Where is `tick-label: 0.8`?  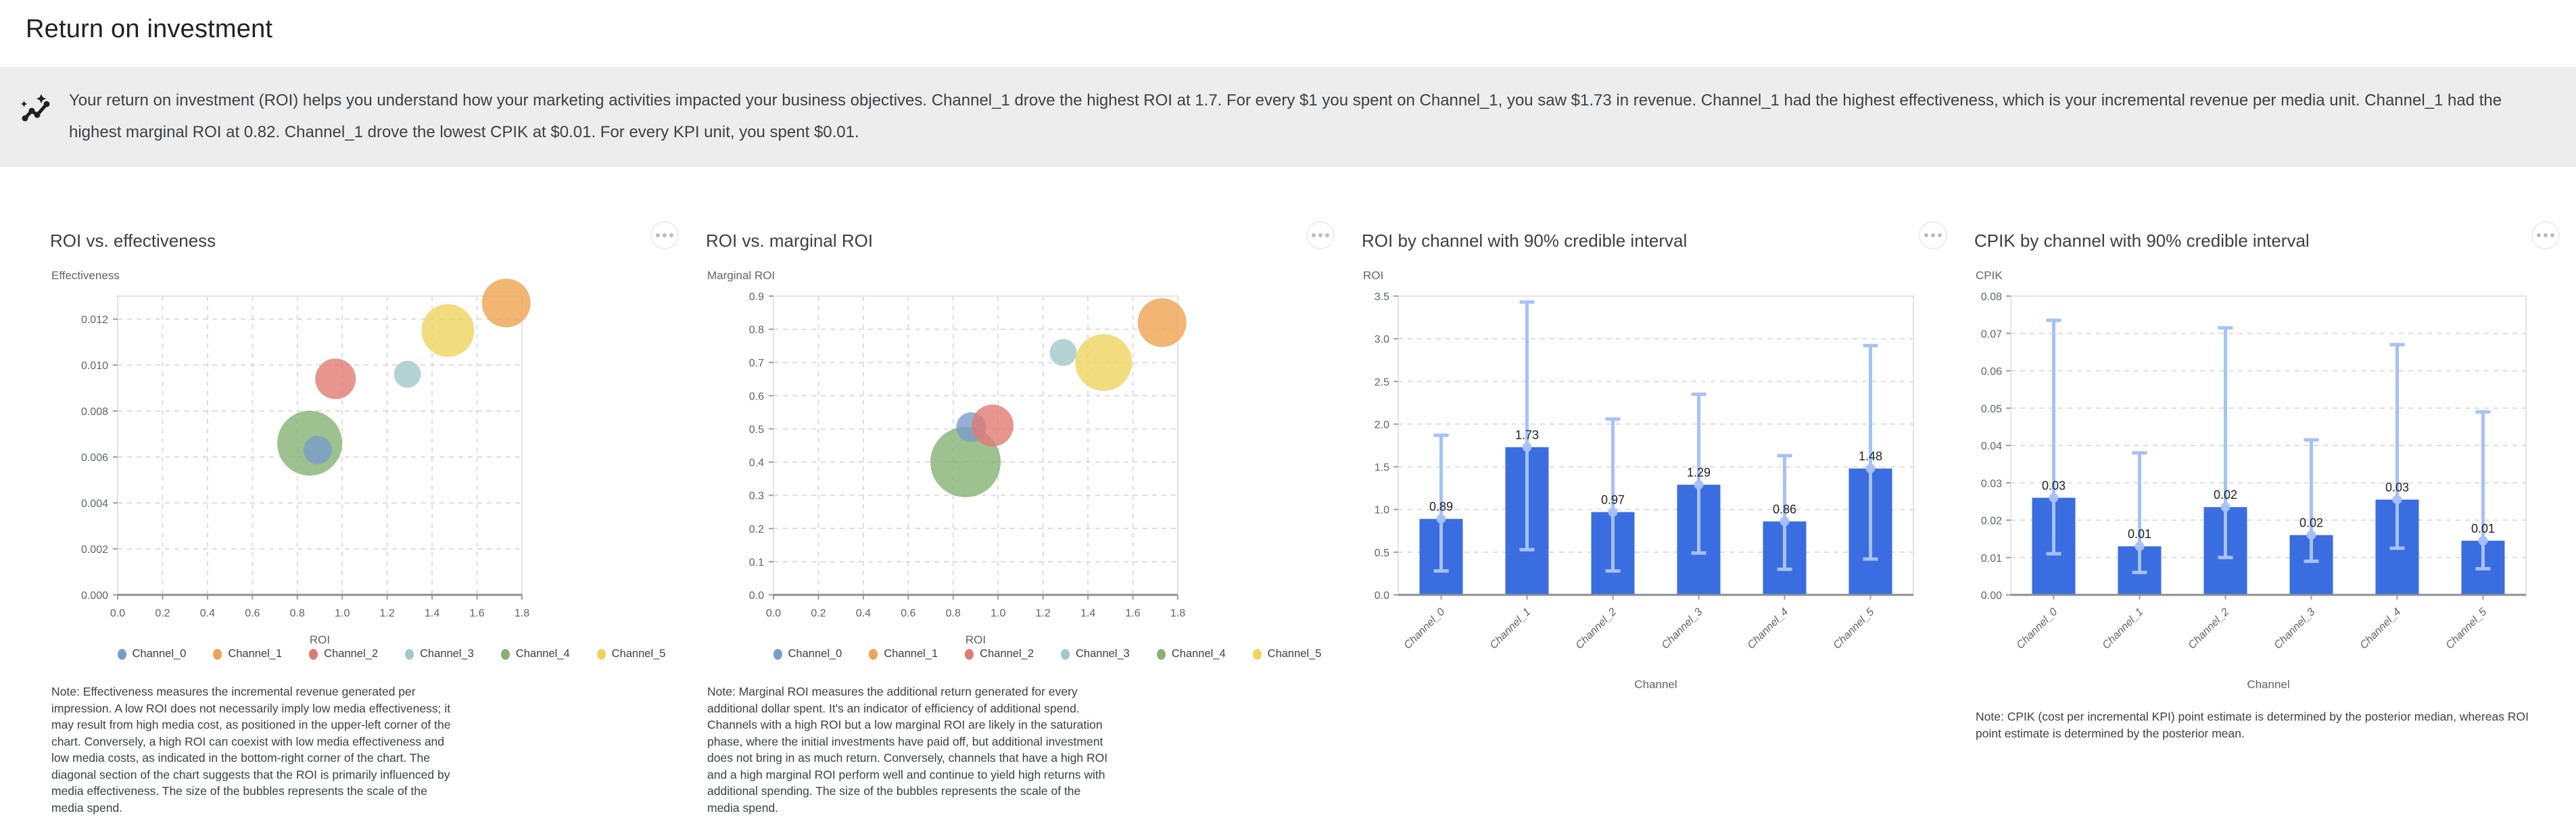 tick-label: 0.8 is located at coordinates (953, 613).